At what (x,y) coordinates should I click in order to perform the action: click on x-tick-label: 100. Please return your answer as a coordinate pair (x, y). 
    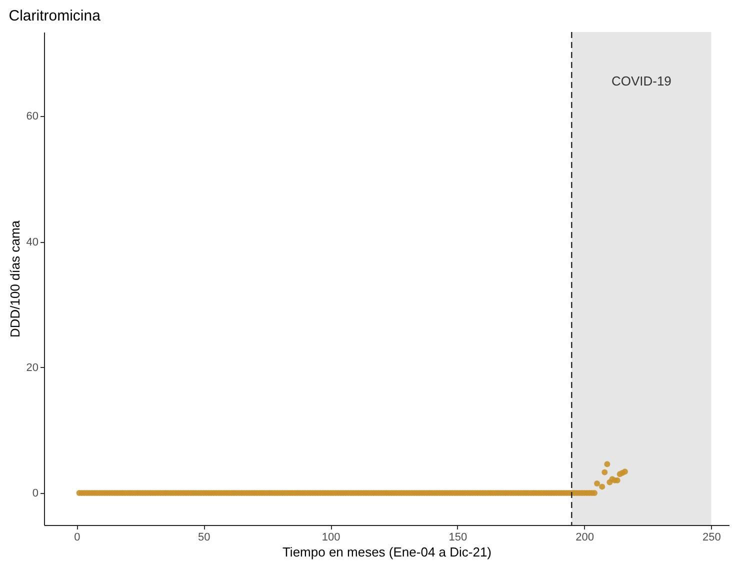
    Looking at the image, I should click on (331, 538).